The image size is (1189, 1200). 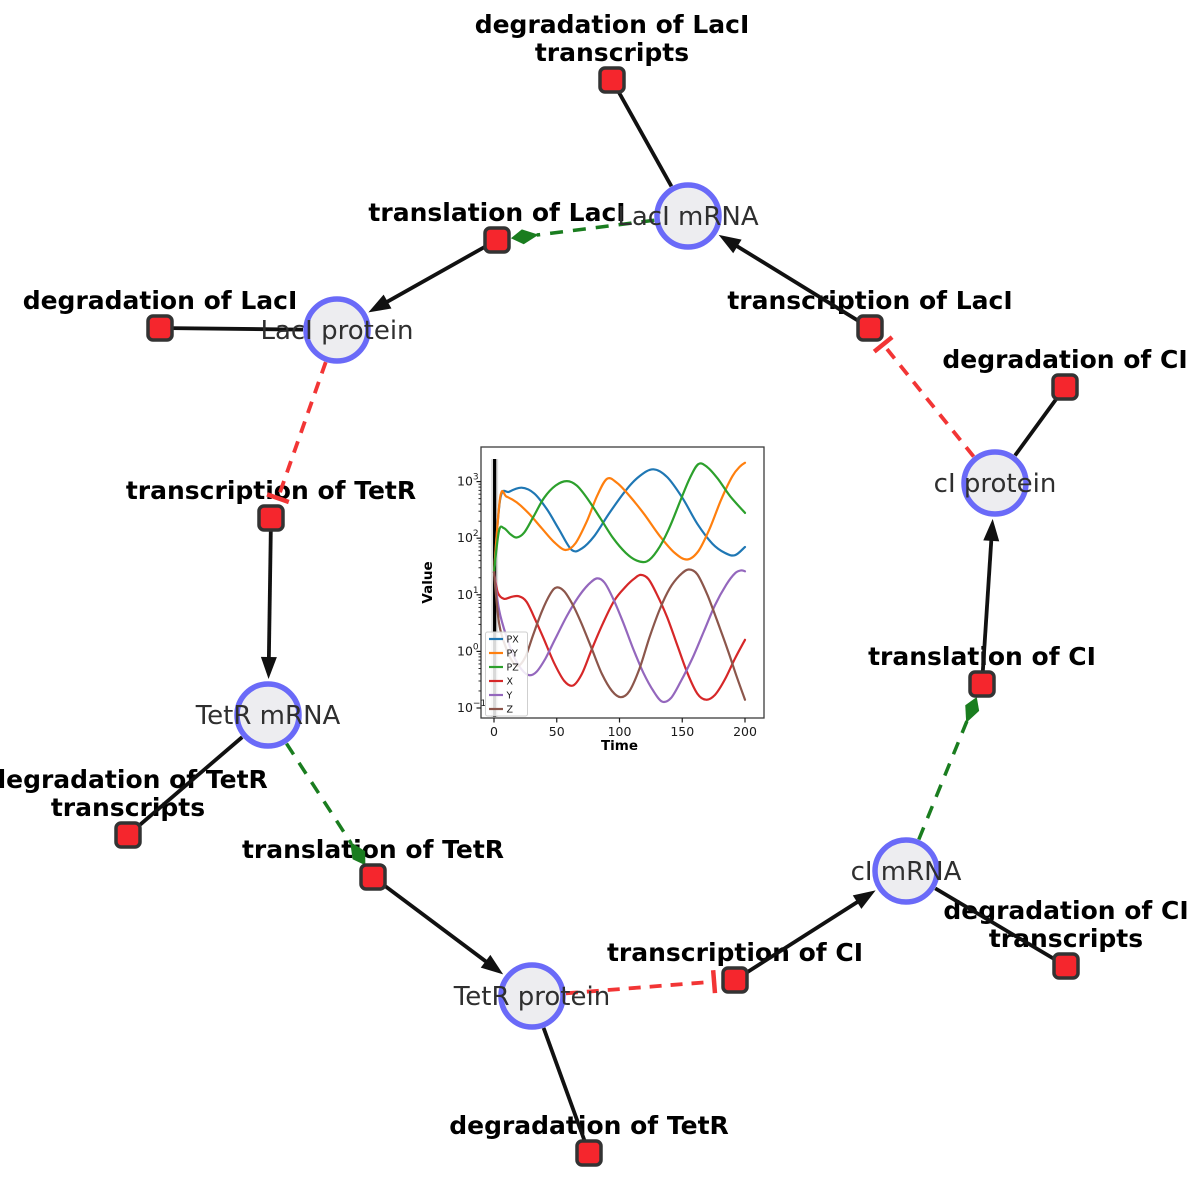 I want to click on reaction-label-deg-laci-tx: transcripts, so click(x=612, y=52).